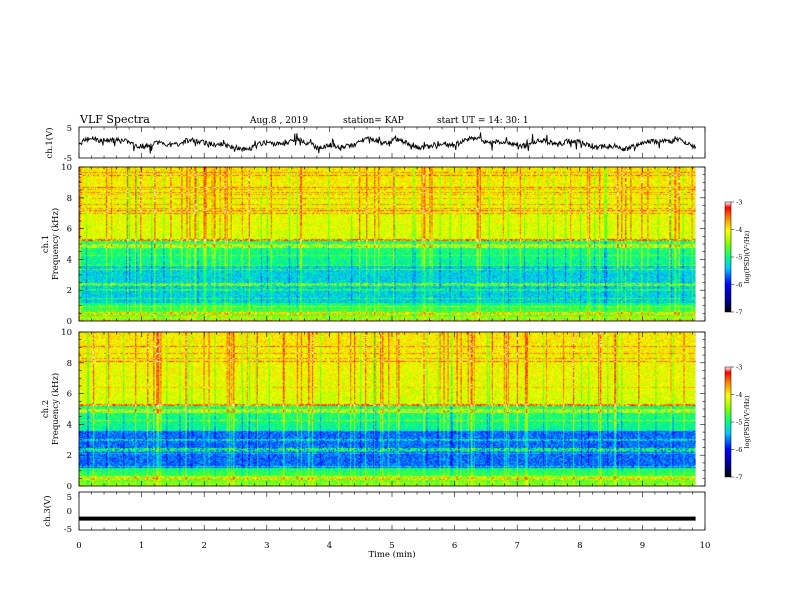 The width and height of the screenshot is (792, 612). Describe the element at coordinates (373, 121) in the screenshot. I see `station-label: station= KAP` at that location.